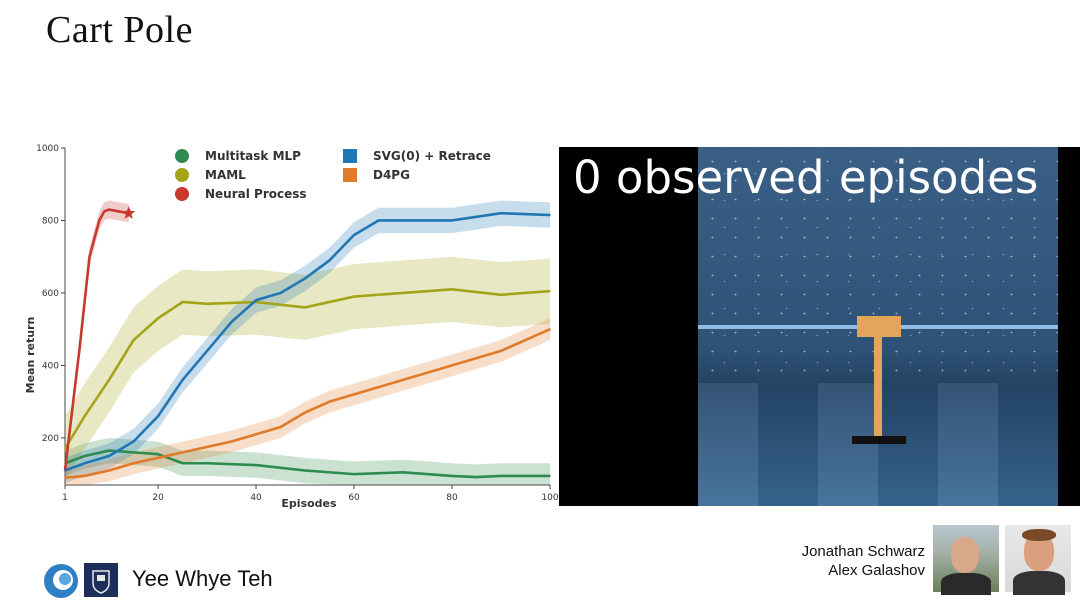 The height and width of the screenshot is (601, 1080). Describe the element at coordinates (350, 175) in the screenshot. I see `legend-marker-d4pg` at that location.